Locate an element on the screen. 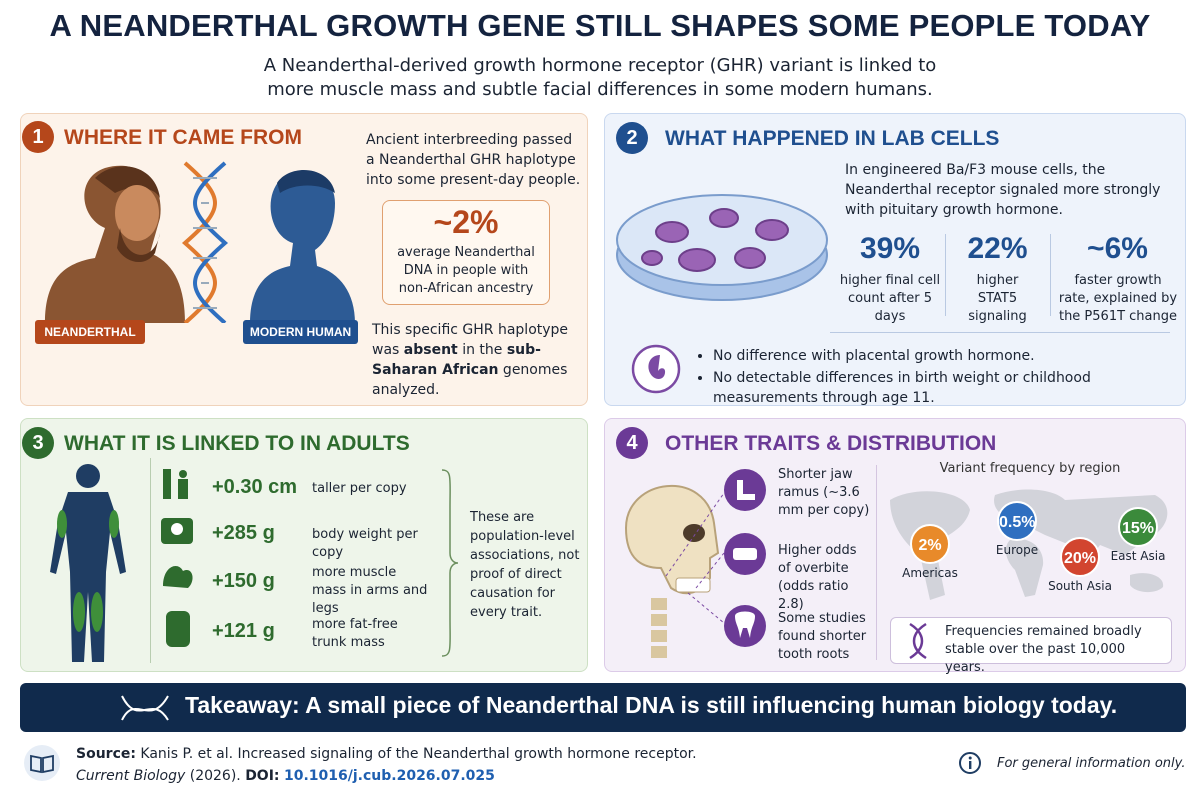 This screenshot has height=800, width=1200. row-text: body weight per copy is located at coordinates (365, 543).